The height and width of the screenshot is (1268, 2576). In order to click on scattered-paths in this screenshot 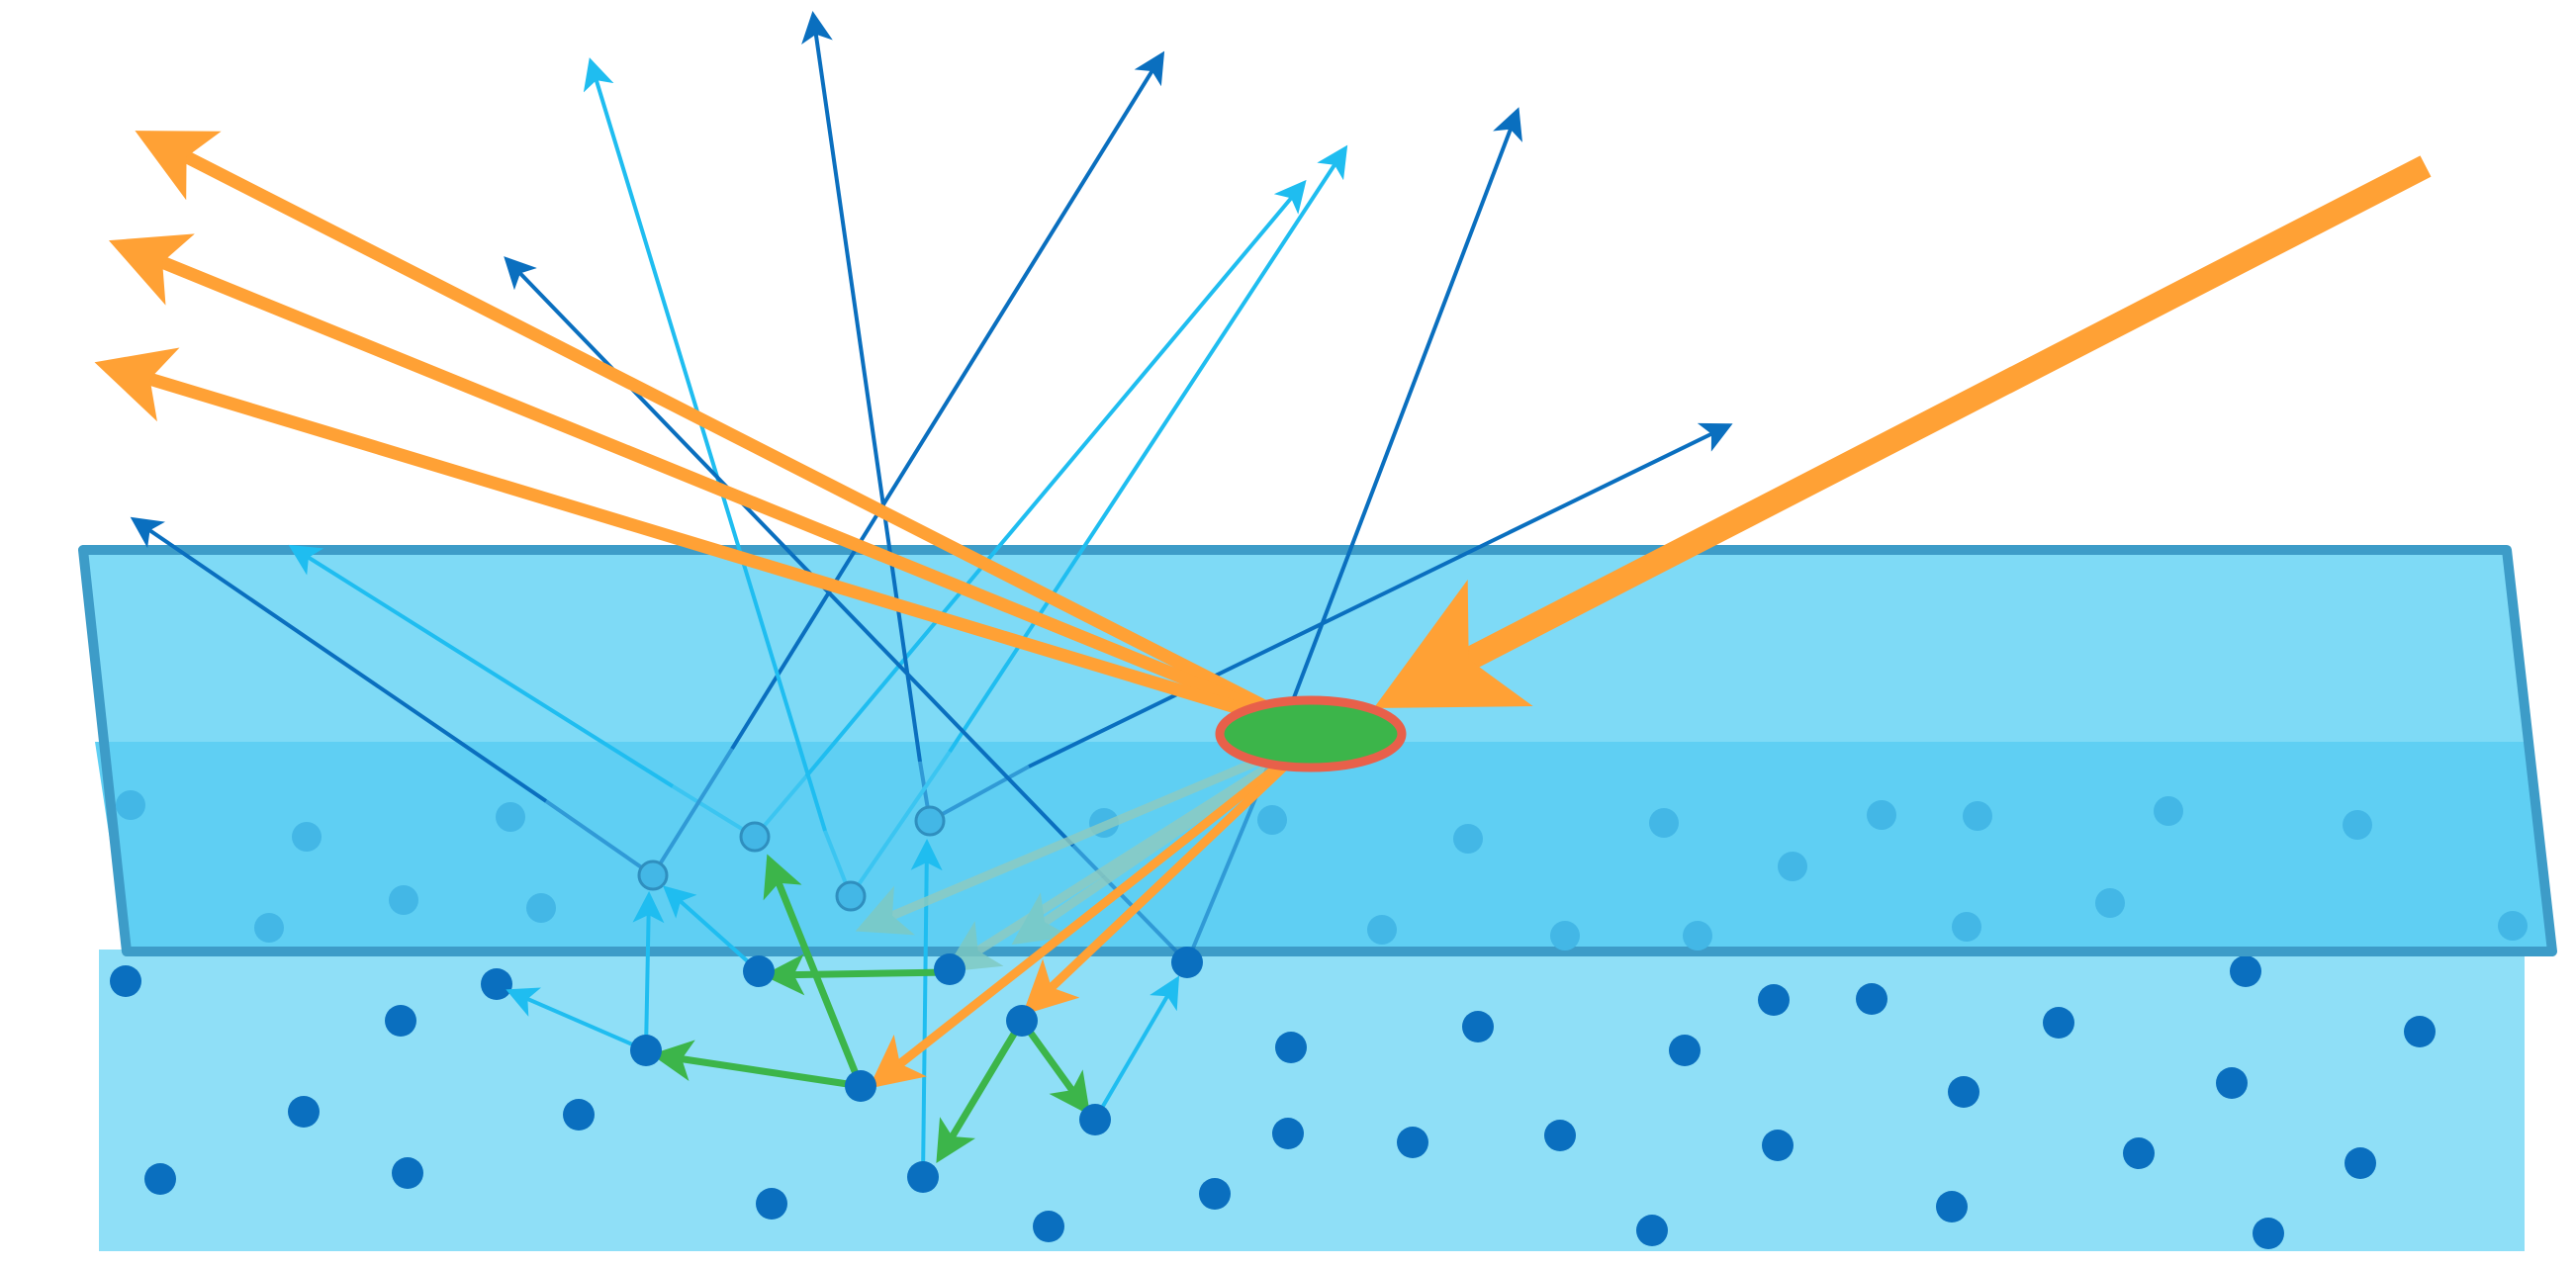, I will do `click(871, 1008)`.